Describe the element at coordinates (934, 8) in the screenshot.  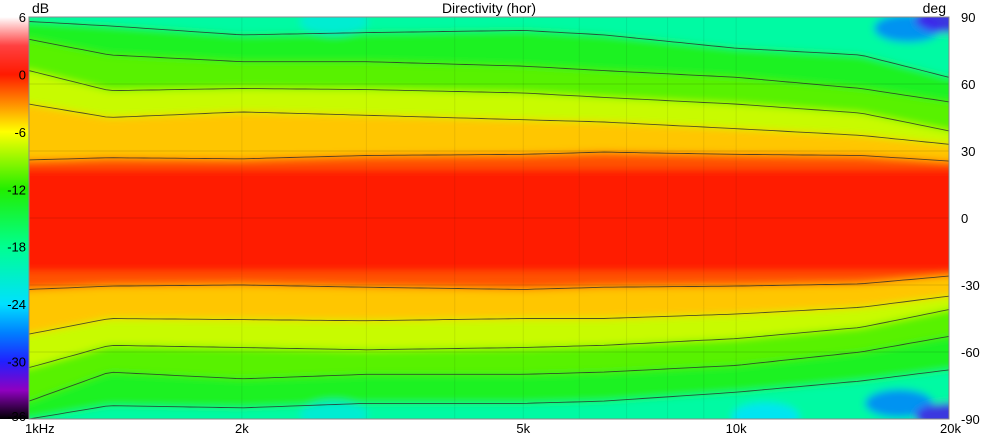
I see `y-axis-unit-label: deg` at that location.